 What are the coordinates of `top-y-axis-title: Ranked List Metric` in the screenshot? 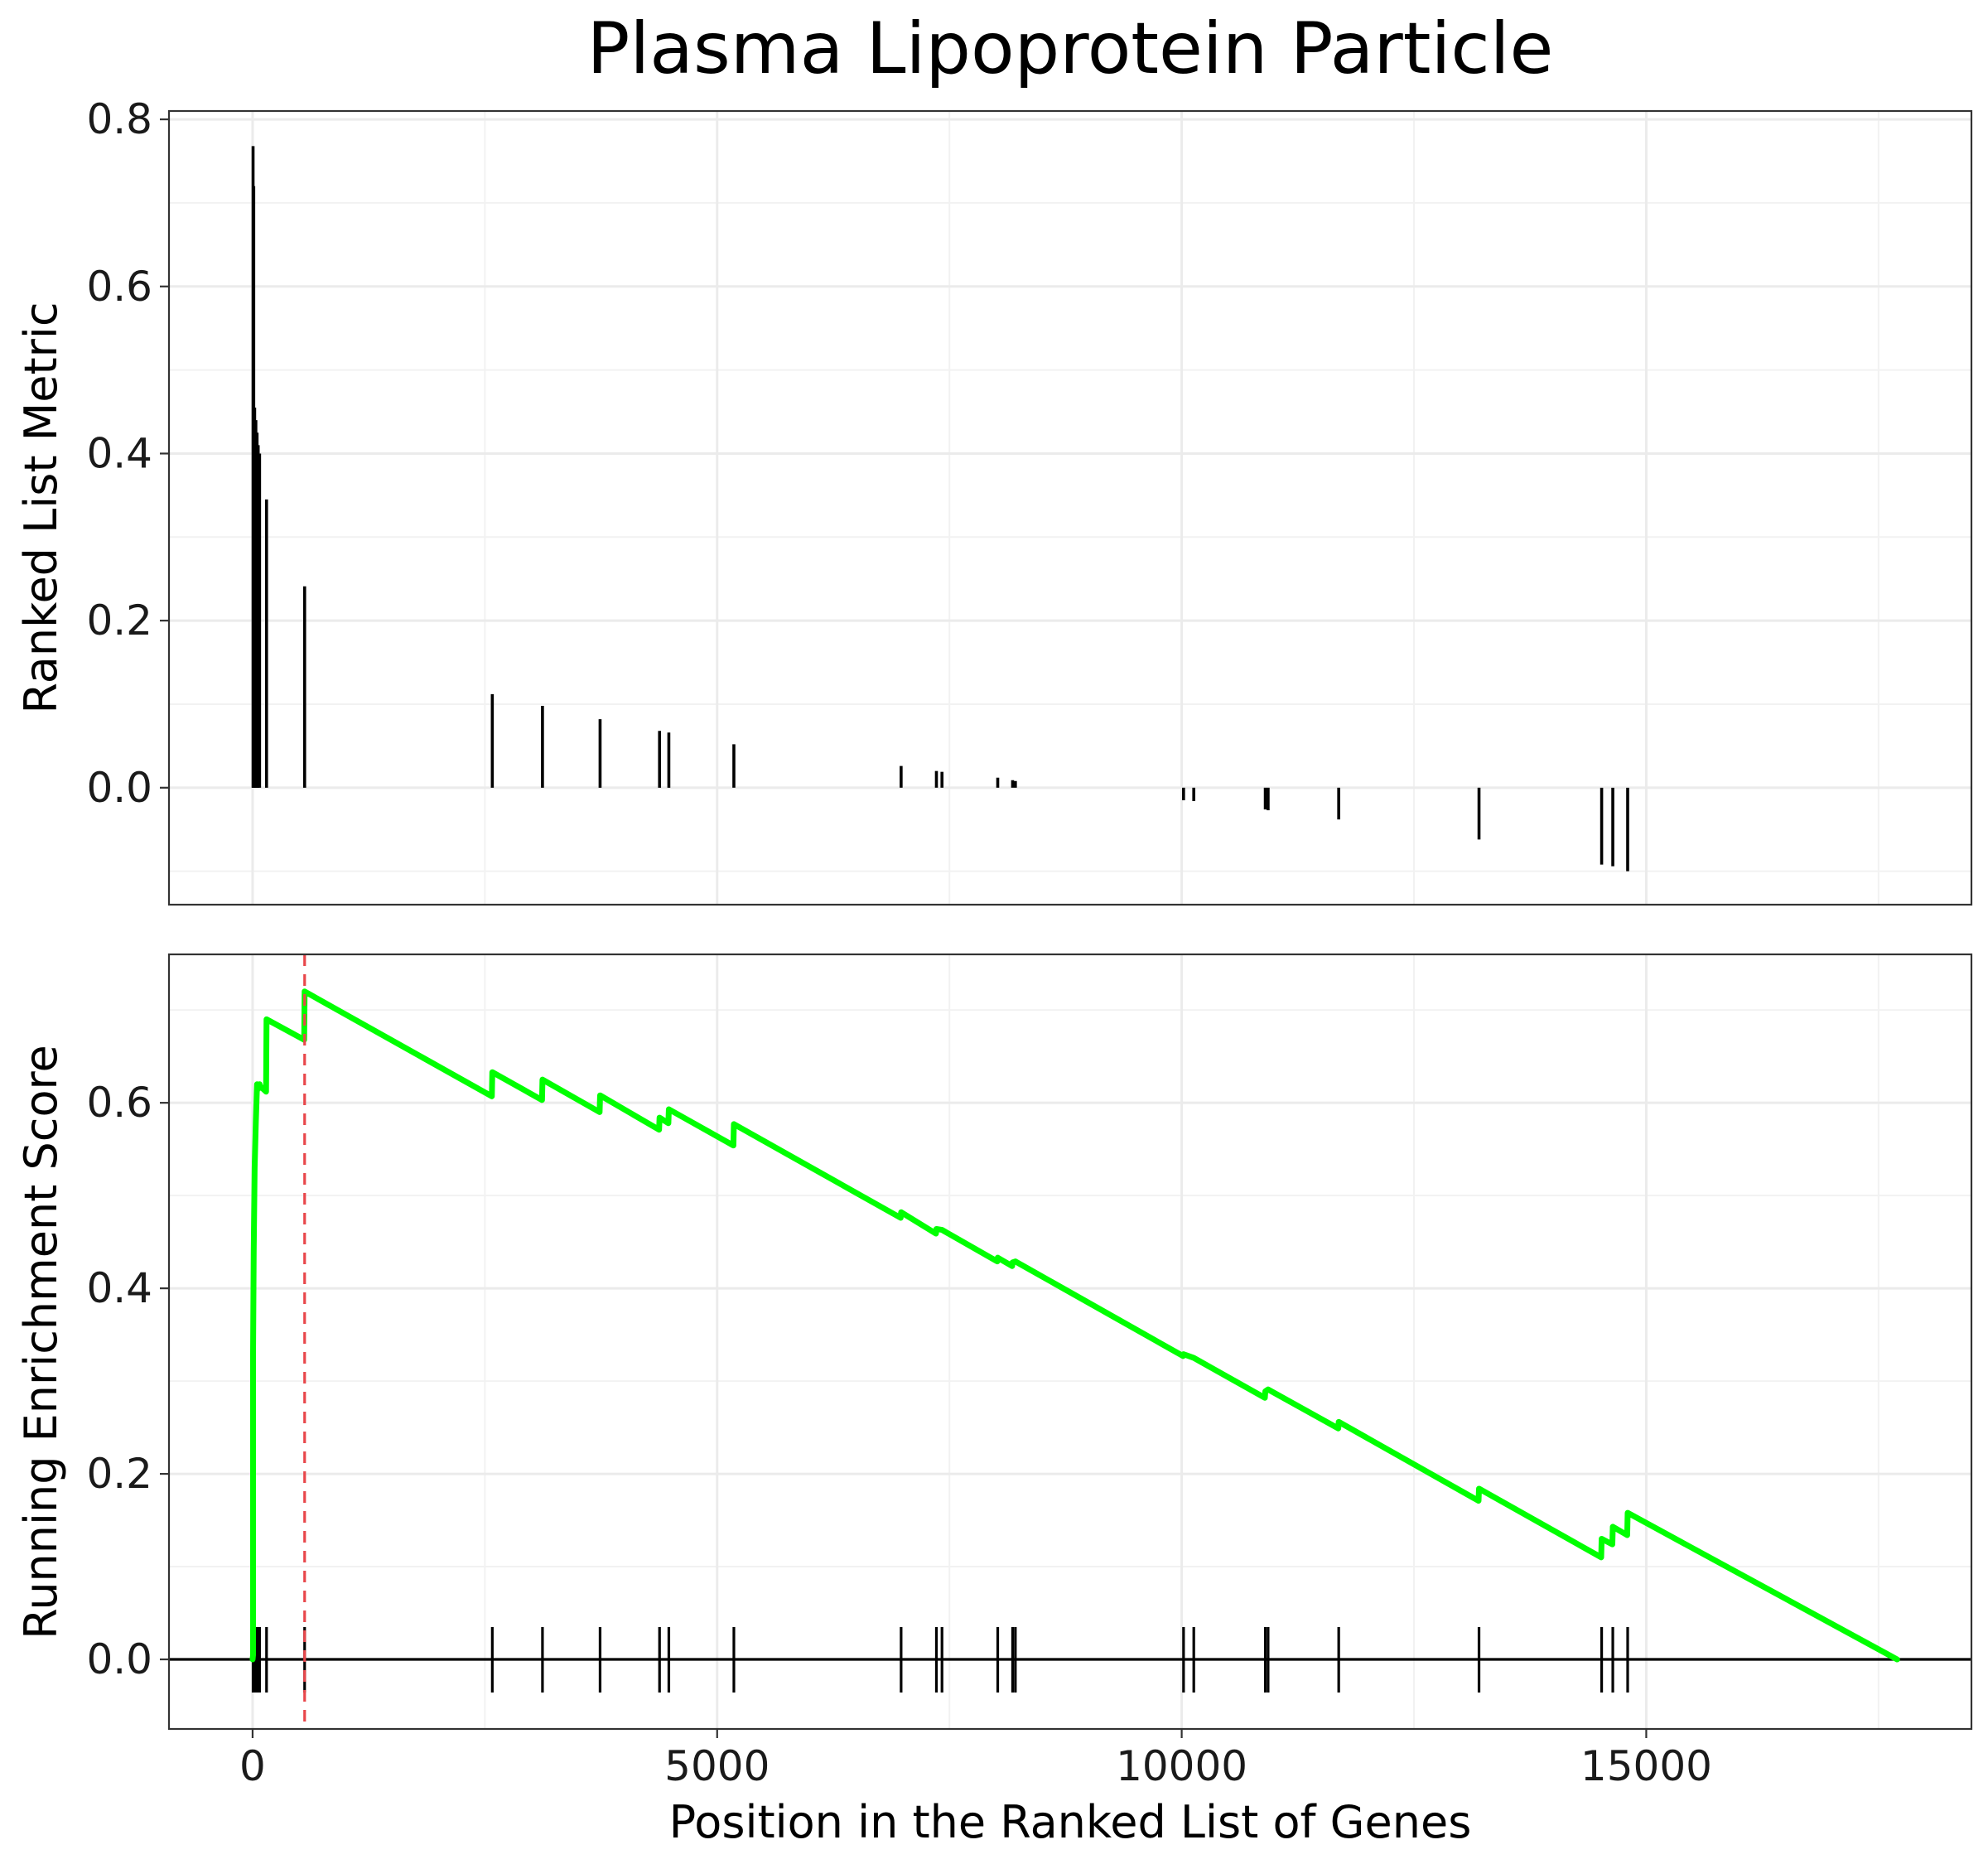 It's located at (41, 507).